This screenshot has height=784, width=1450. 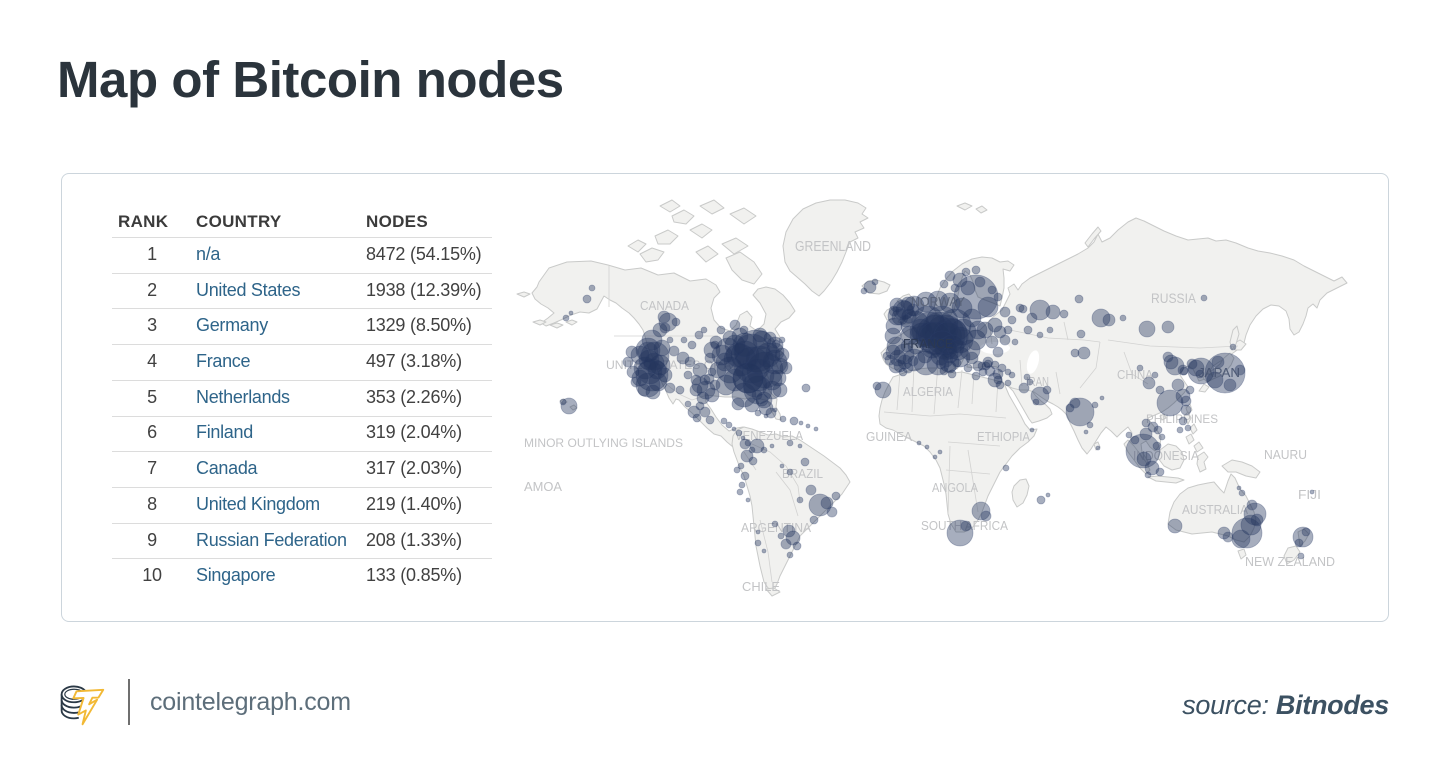 I want to click on svg-text: SOUTH AFRICA, so click(x=964, y=525).